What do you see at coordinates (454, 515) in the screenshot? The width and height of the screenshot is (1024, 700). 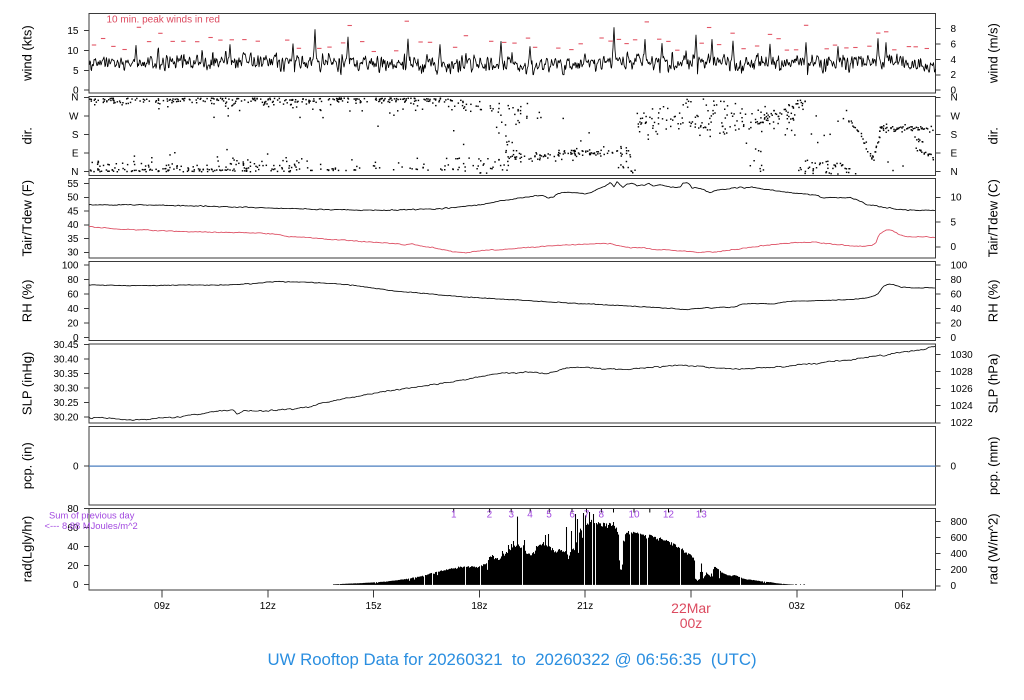 I see `svg-text: 1` at bounding box center [454, 515].